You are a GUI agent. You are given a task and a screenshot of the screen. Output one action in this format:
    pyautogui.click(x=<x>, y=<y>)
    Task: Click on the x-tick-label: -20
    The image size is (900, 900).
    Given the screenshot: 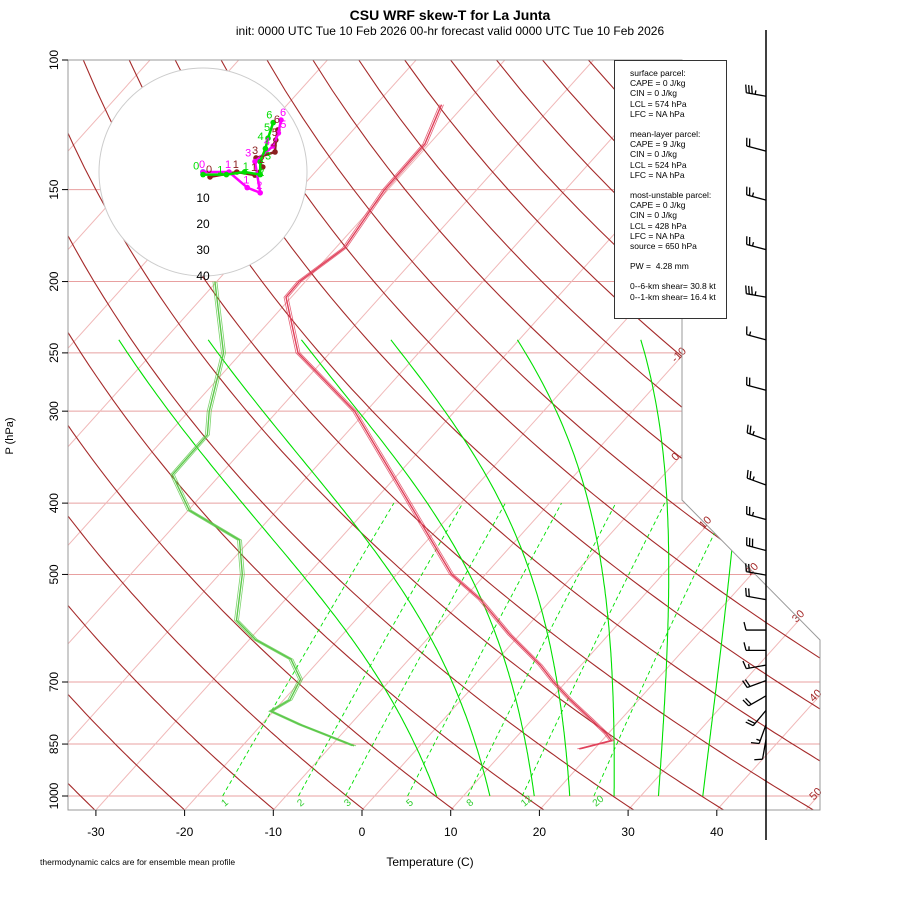 What is the action you would take?
    pyautogui.click(x=185, y=832)
    